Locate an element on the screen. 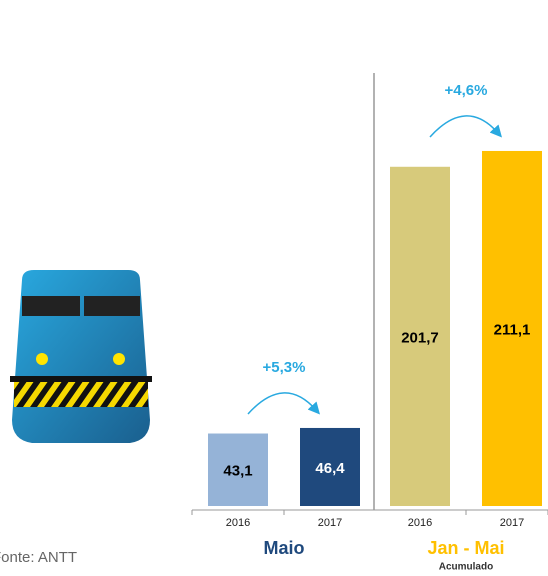  value-label: 46,4 is located at coordinates (330, 468).